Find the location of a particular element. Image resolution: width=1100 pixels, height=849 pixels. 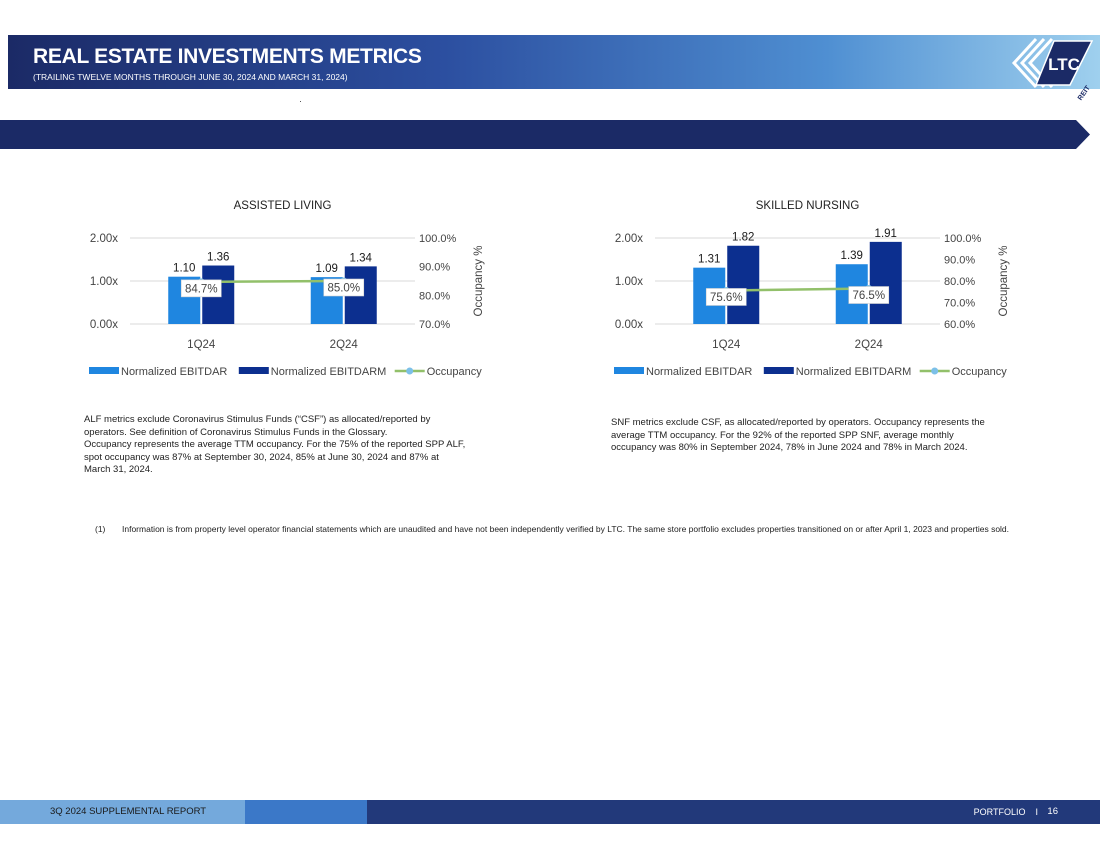

snf-y2-tick-label: 60.0% is located at coordinates (959, 325).